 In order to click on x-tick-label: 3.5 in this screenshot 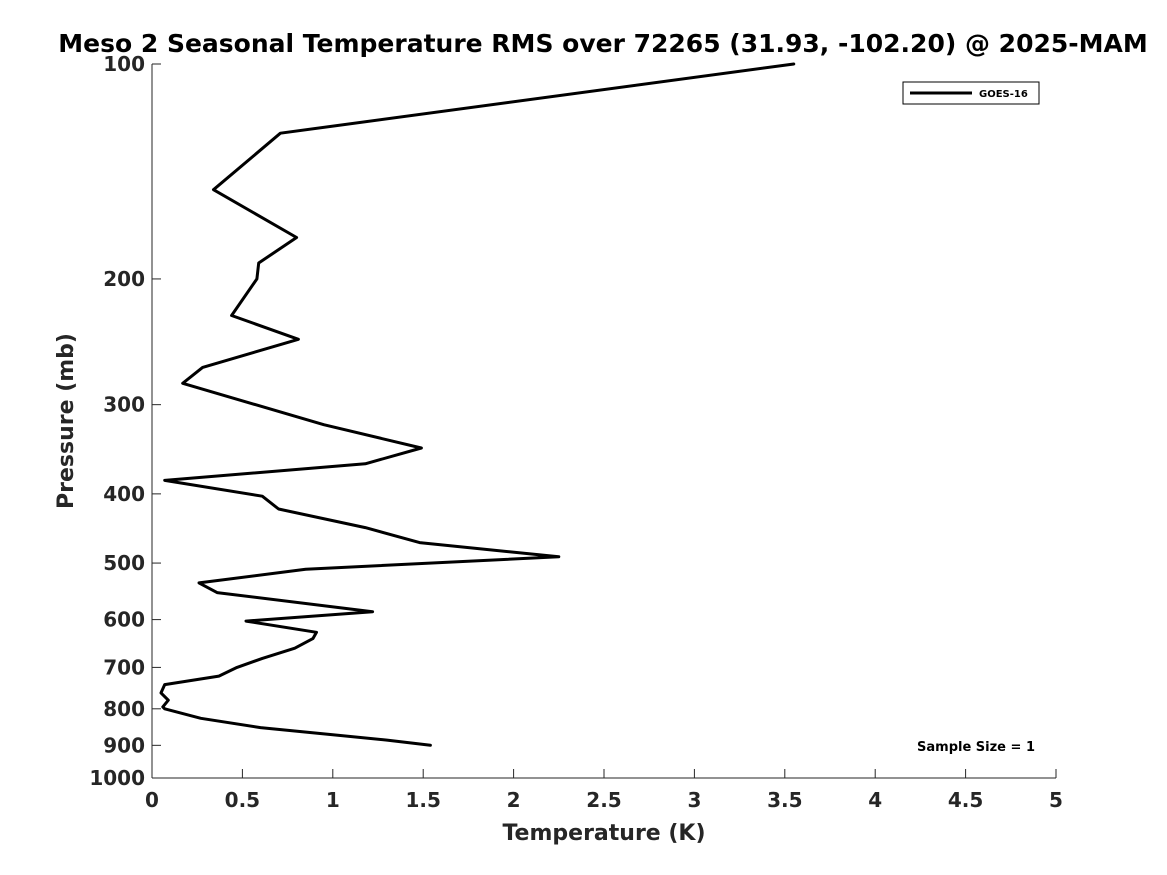, I will do `click(784, 800)`.